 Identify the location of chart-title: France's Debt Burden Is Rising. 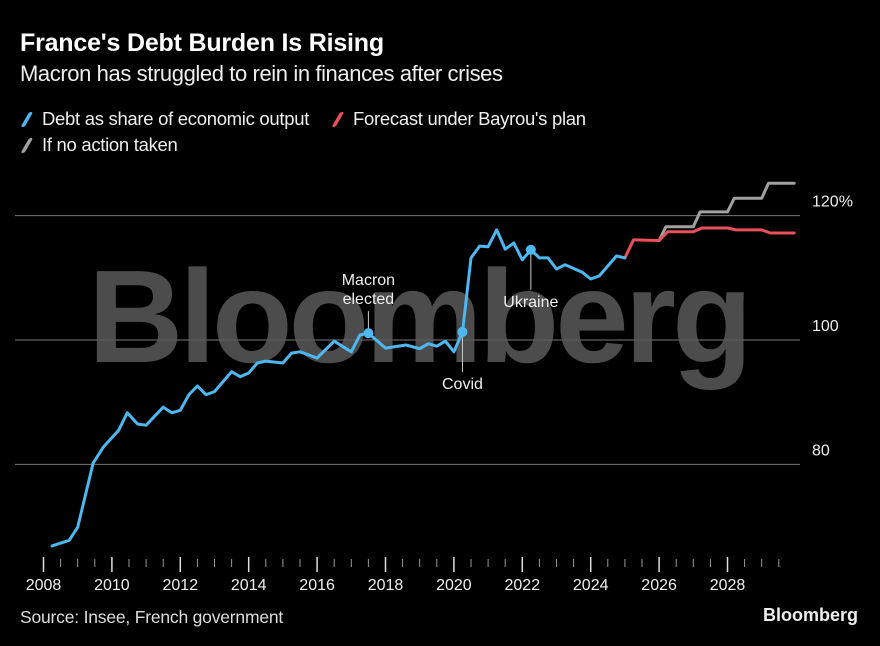
(202, 43).